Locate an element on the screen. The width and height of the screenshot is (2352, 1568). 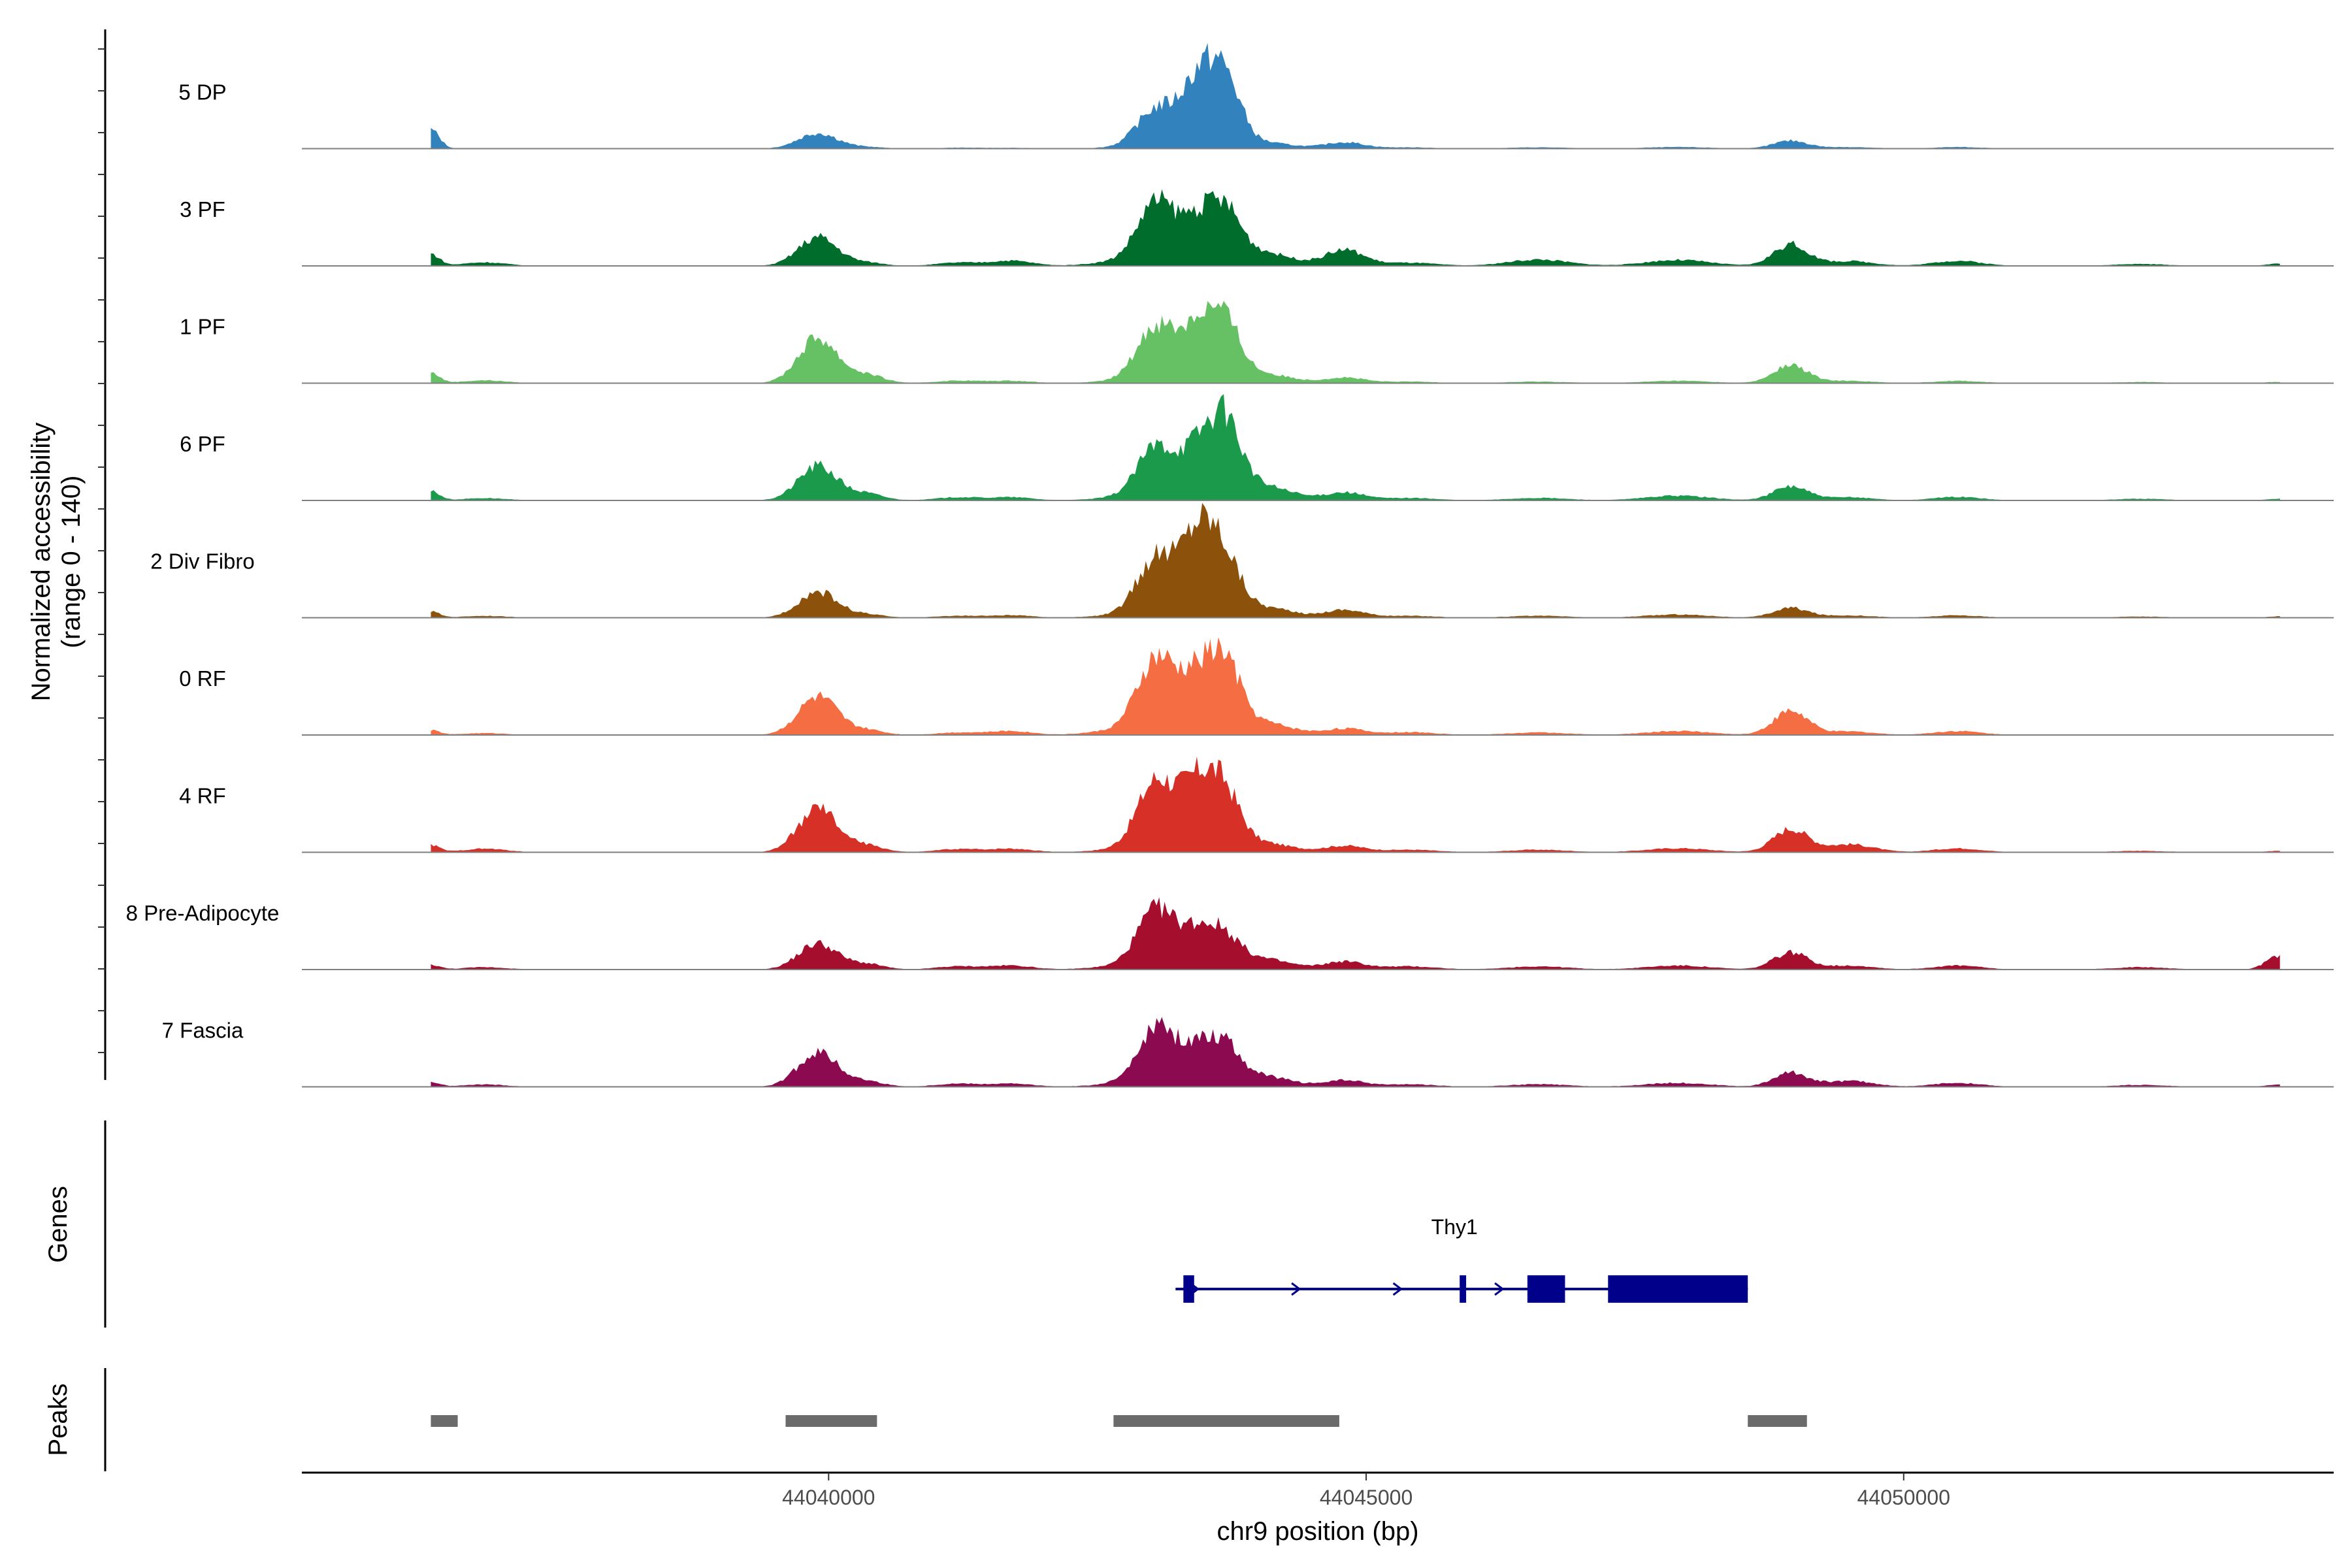
y-axis-title-line1: Normalized accessibility is located at coordinates (41, 562).